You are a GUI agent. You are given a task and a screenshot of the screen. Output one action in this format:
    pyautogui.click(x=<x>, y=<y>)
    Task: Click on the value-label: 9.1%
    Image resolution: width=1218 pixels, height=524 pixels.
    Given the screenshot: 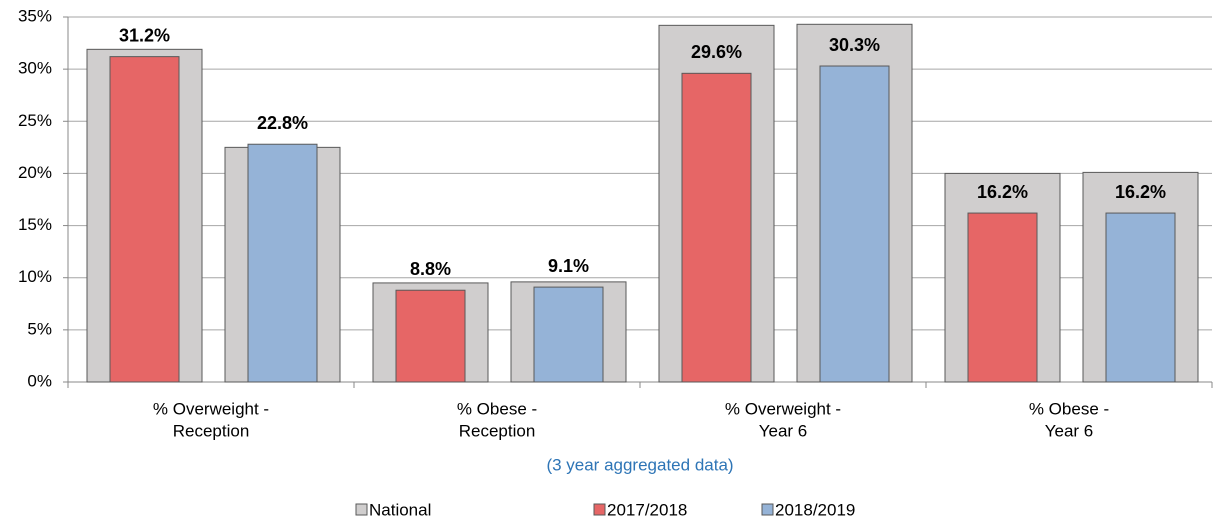 What is the action you would take?
    pyautogui.click(x=568, y=266)
    